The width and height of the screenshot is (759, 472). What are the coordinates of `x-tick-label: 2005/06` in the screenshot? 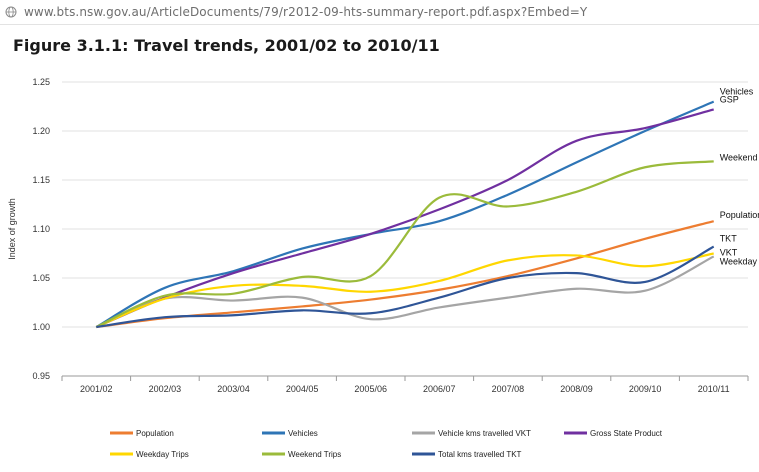 It's located at (370, 389).